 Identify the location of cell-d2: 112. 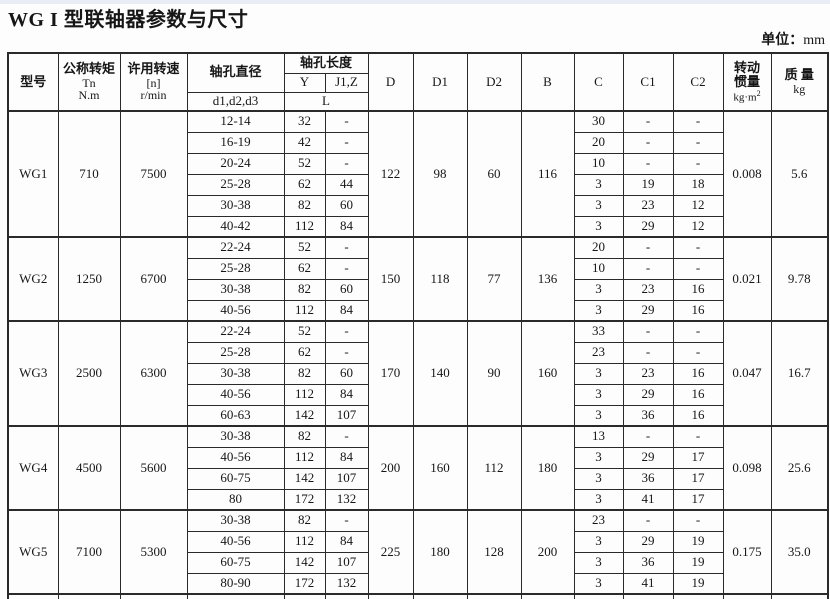
(494, 468).